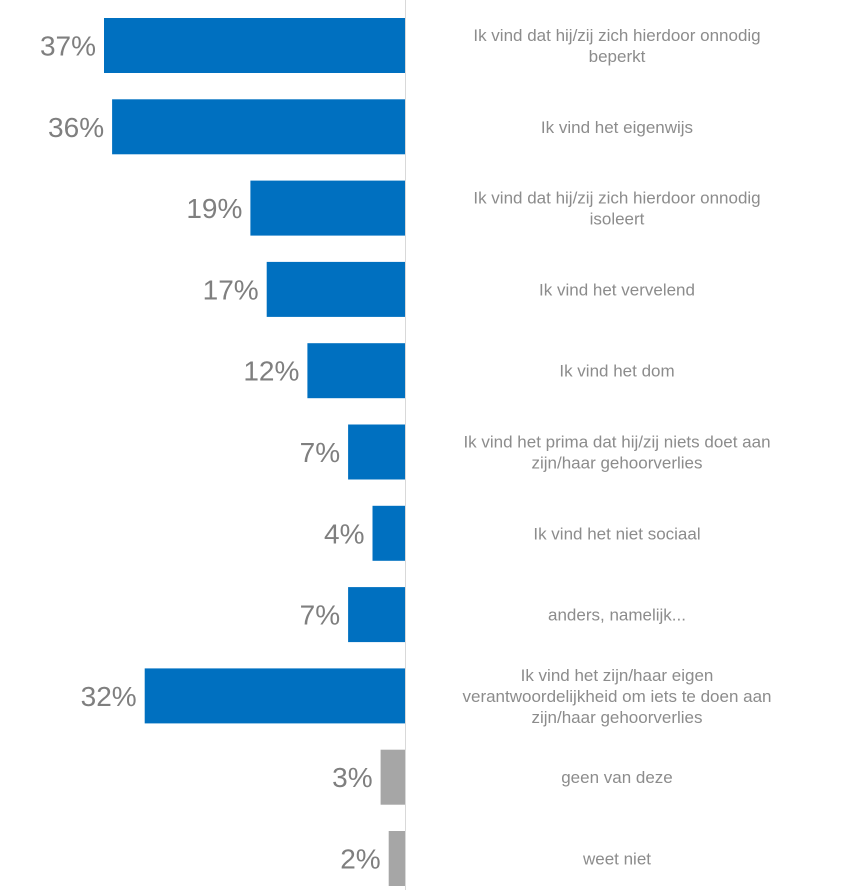  Describe the element at coordinates (617, 127) in the screenshot. I see `category-label: Ik vind het eigenwijs` at that location.